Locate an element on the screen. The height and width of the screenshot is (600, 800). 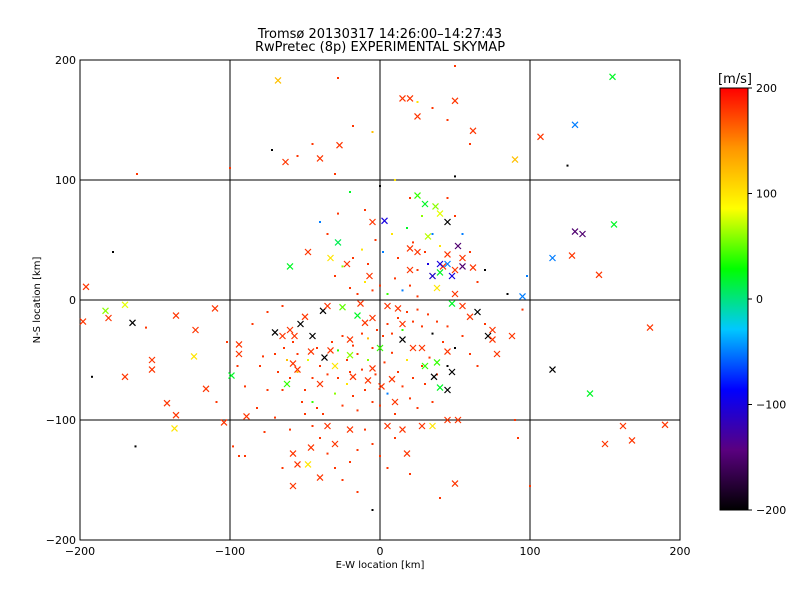
x-axis-label: E-W location [km] is located at coordinates (380, 565).